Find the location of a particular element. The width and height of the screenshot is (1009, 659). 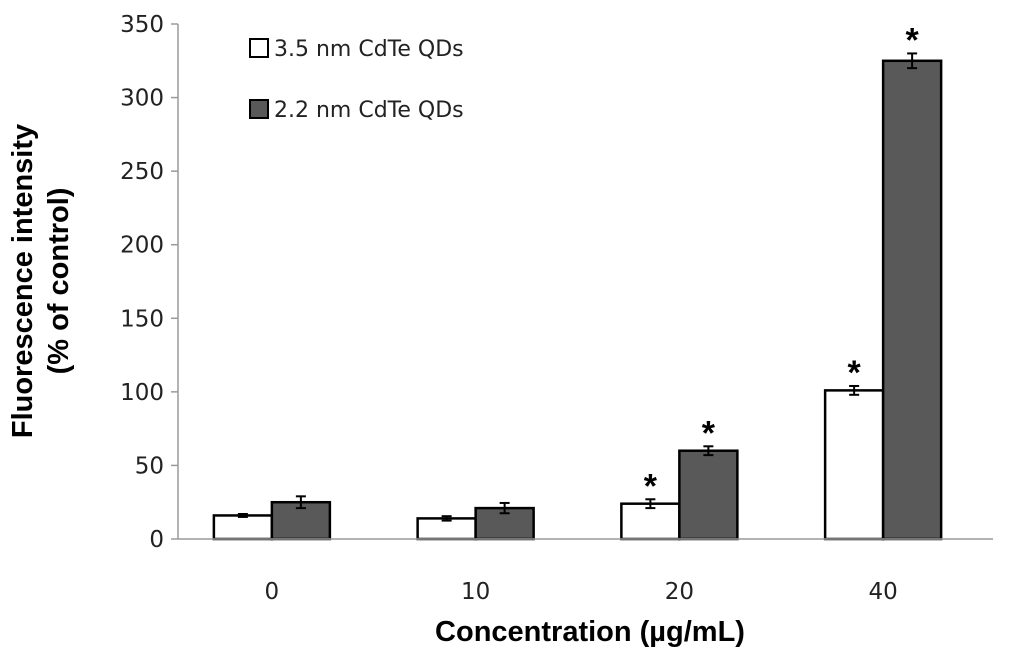

y-tick-label: 250 is located at coordinates (142, 172).